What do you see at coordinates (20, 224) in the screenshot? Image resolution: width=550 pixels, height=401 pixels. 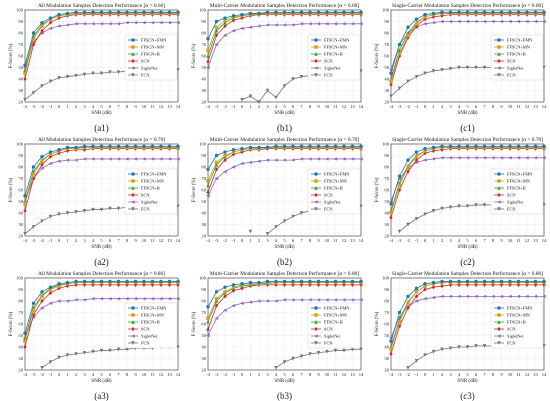 I see `y-tick-label: 30` at bounding box center [20, 224].